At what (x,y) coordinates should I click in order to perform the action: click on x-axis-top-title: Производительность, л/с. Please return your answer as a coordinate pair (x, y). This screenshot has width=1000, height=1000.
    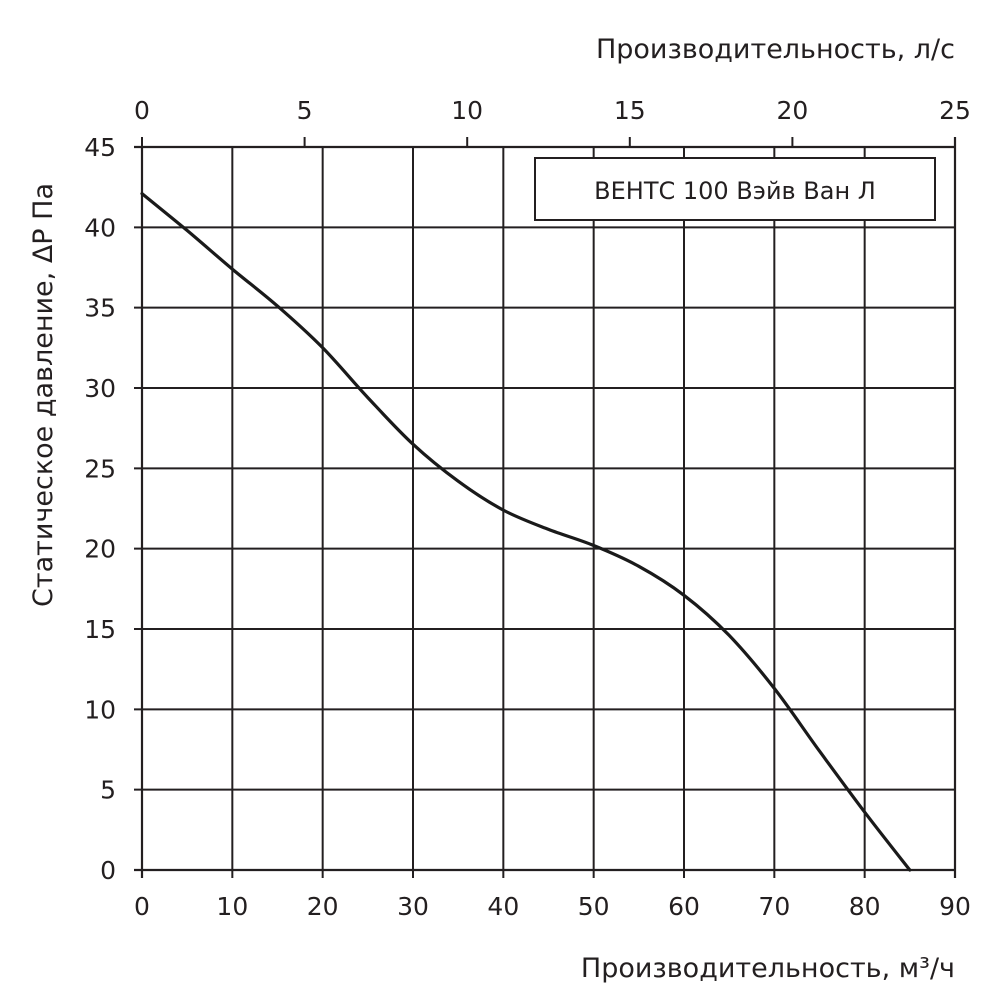
    Looking at the image, I should click on (775, 49).